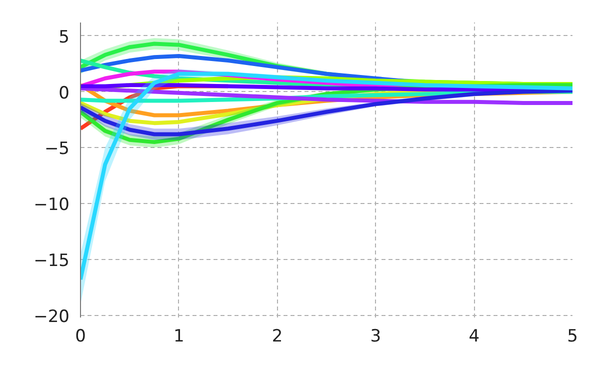  What do you see at coordinates (326, 95) in the screenshot?
I see `line-series` at bounding box center [326, 95].